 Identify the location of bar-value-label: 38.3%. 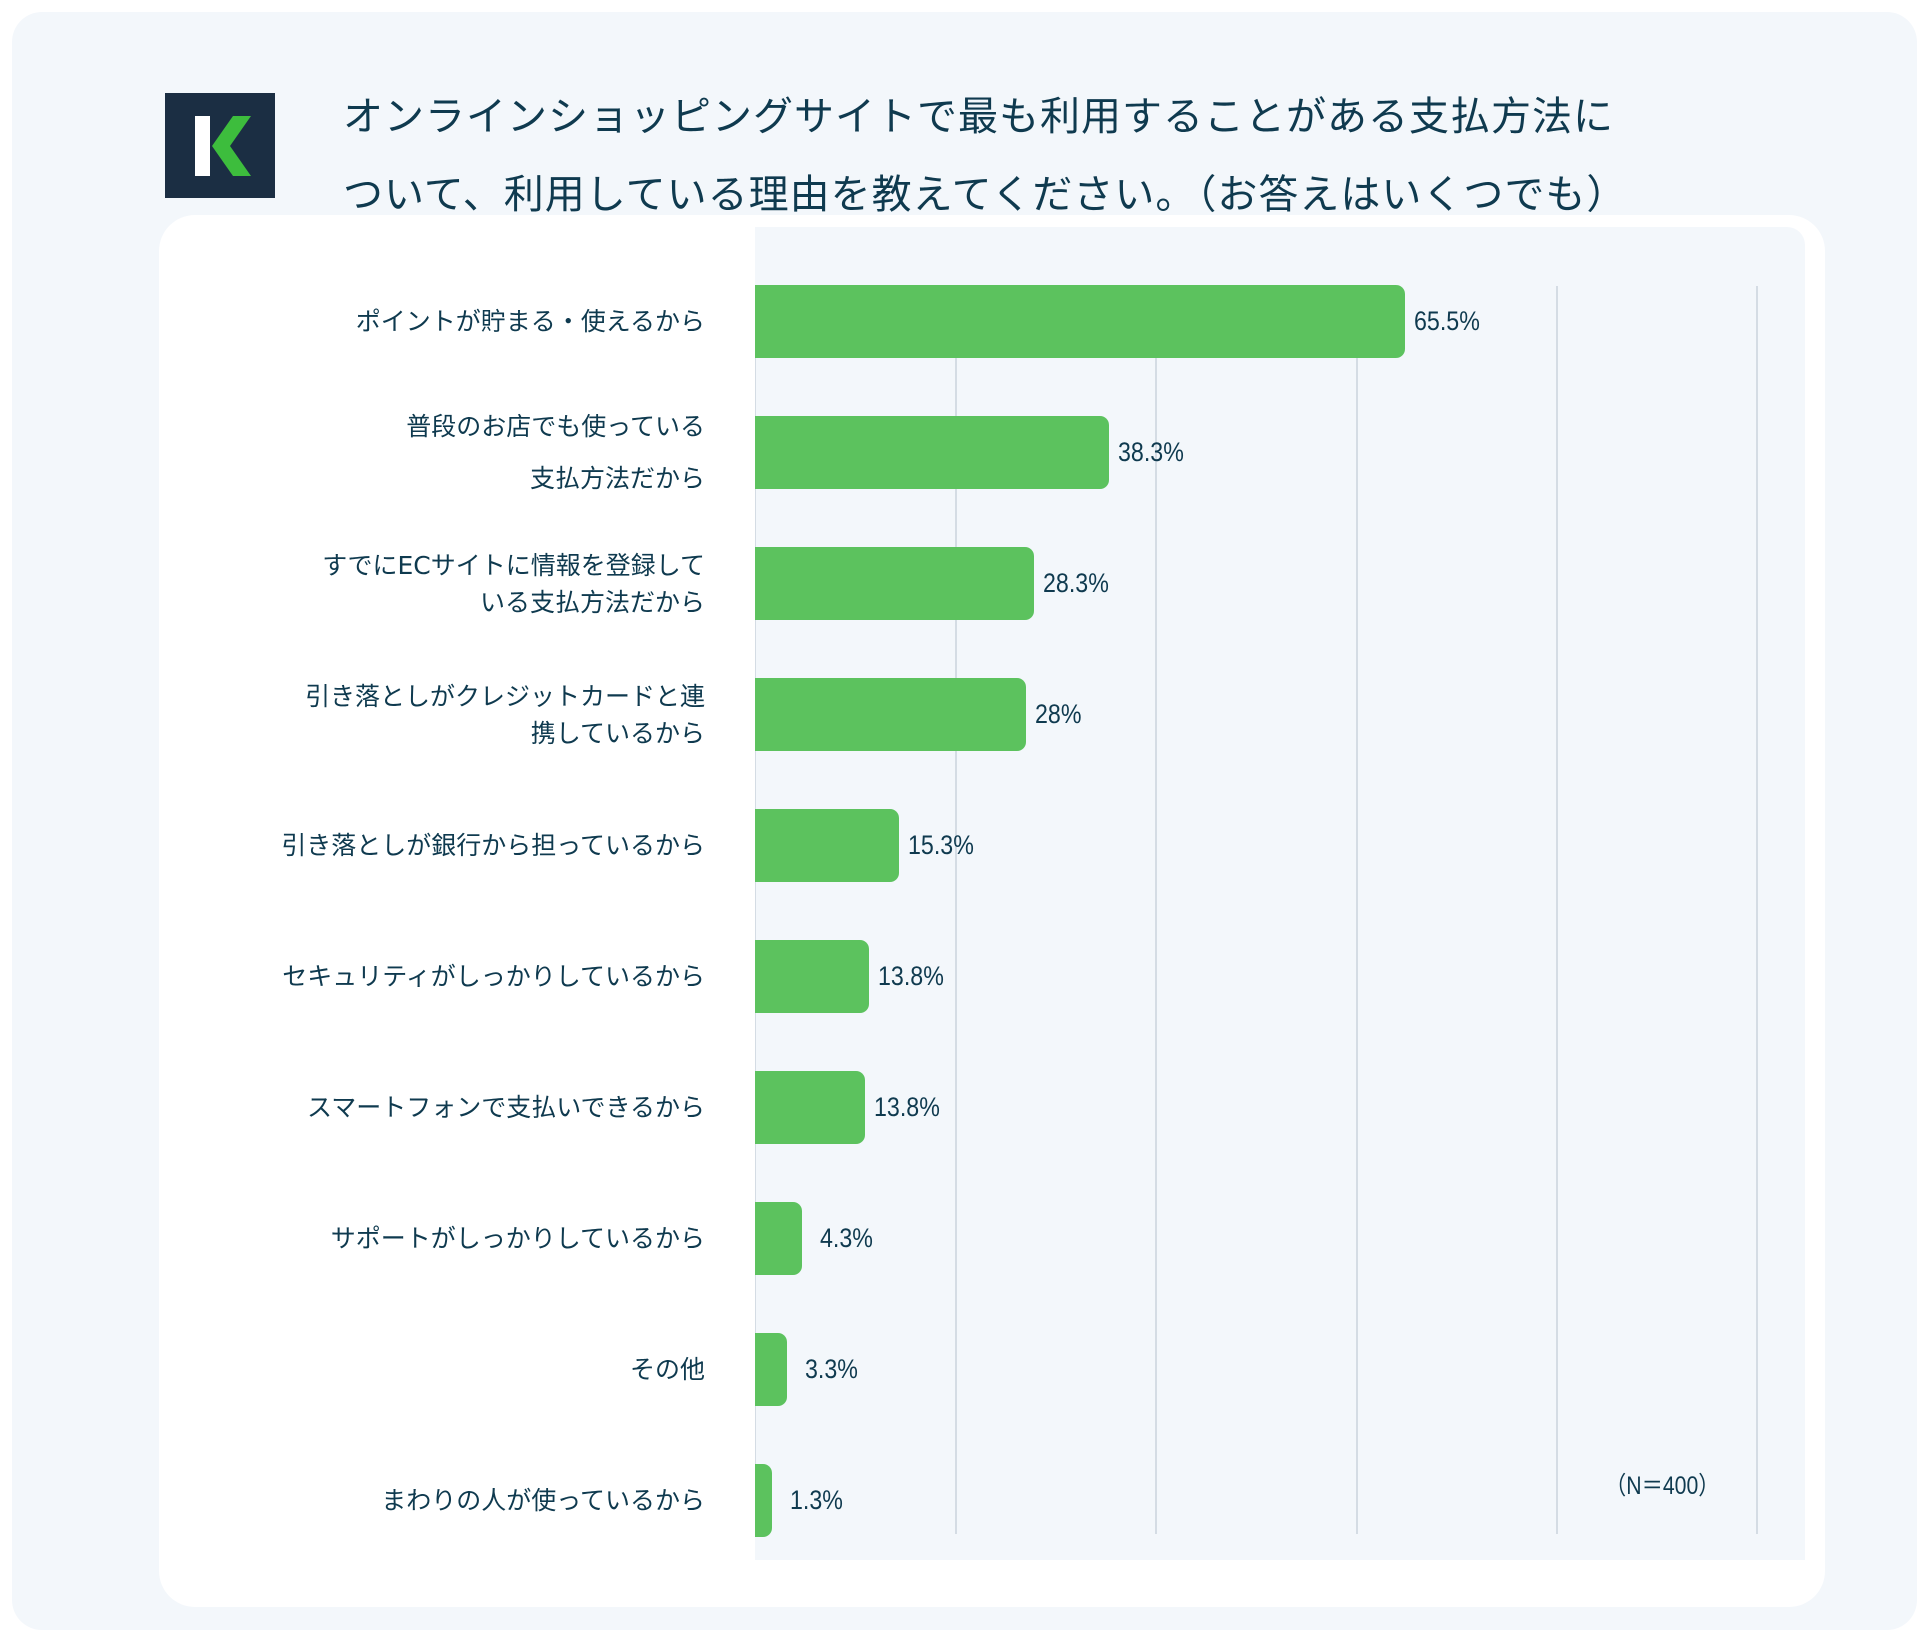
(1151, 452).